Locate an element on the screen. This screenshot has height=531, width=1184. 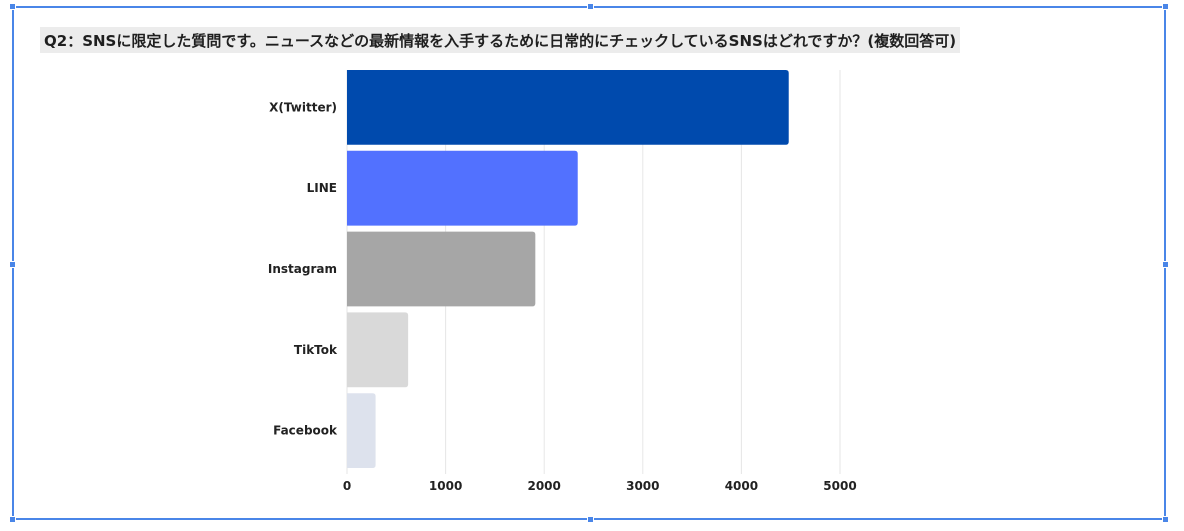
x-tick-label: 0 is located at coordinates (347, 486).